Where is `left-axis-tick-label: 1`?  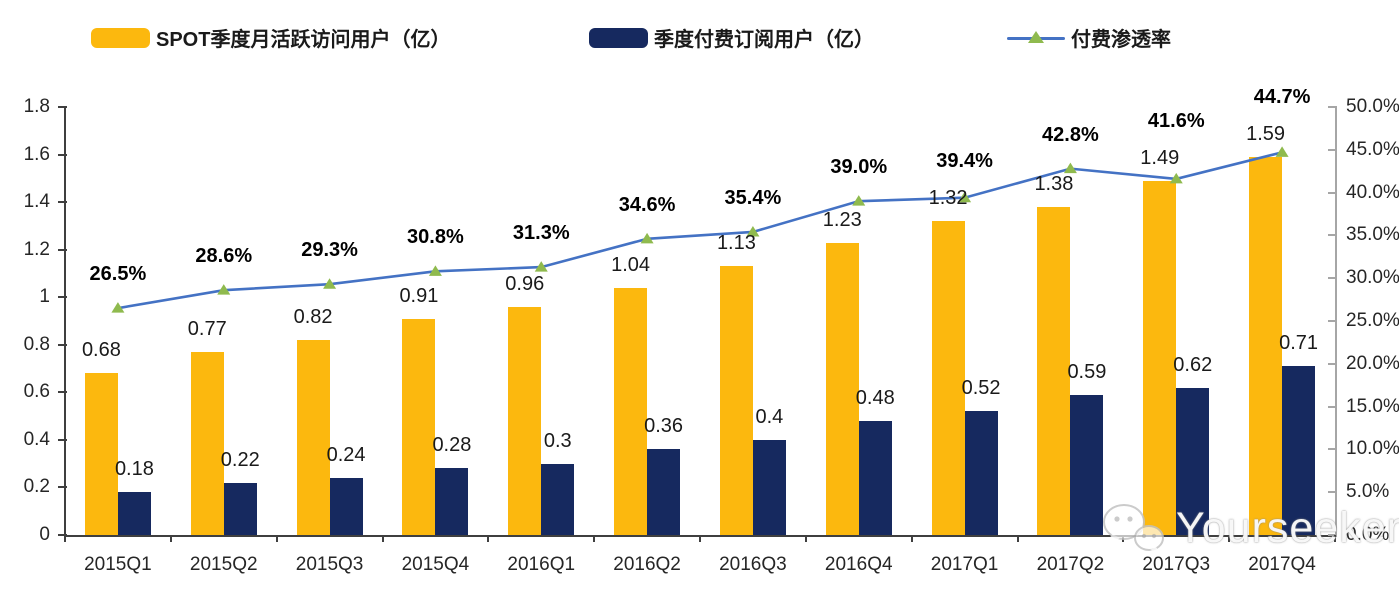 left-axis-tick-label: 1 is located at coordinates (44, 297).